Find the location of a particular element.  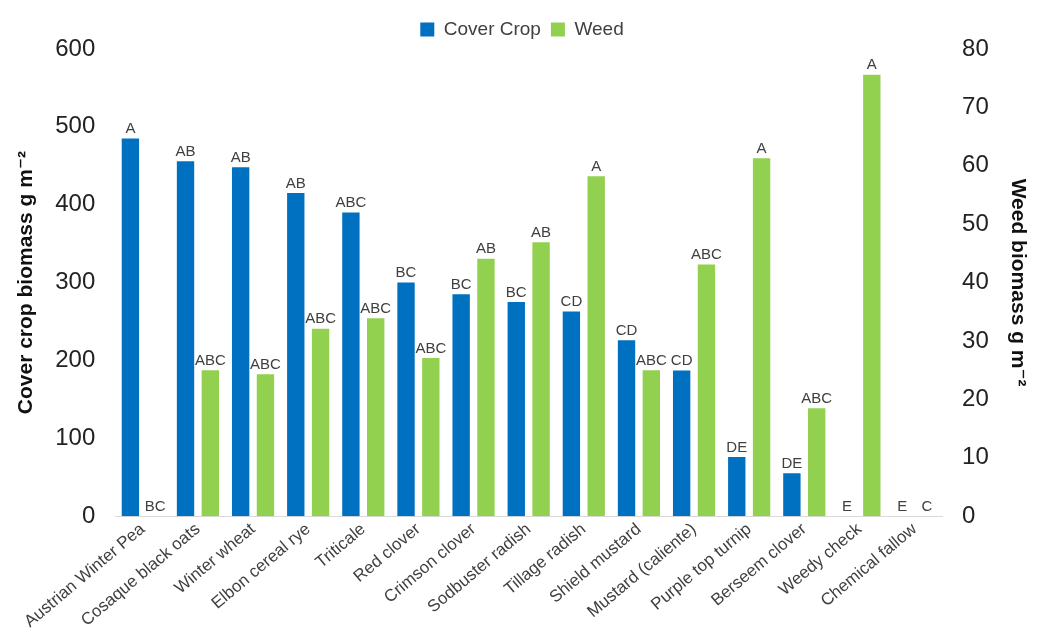

y2-tick-label: 20 is located at coordinates (975, 398).